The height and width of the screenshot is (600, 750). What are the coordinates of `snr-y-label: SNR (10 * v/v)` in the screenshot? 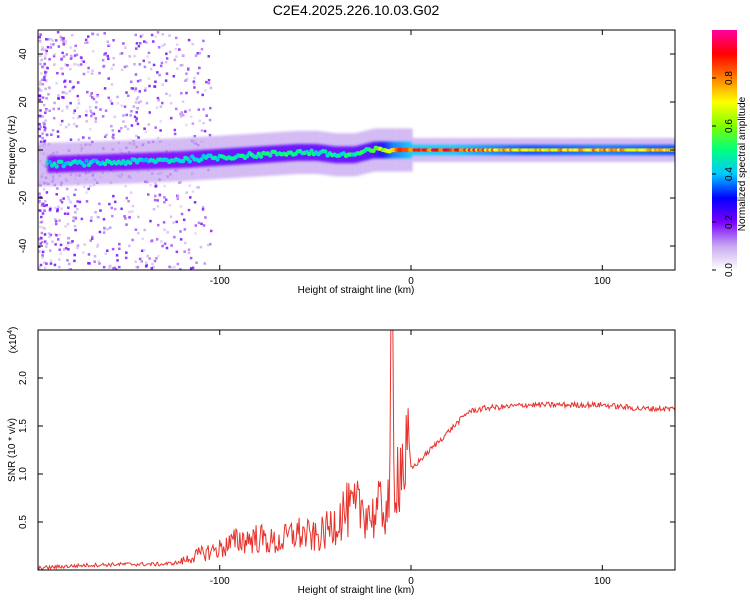 It's located at (12, 450).